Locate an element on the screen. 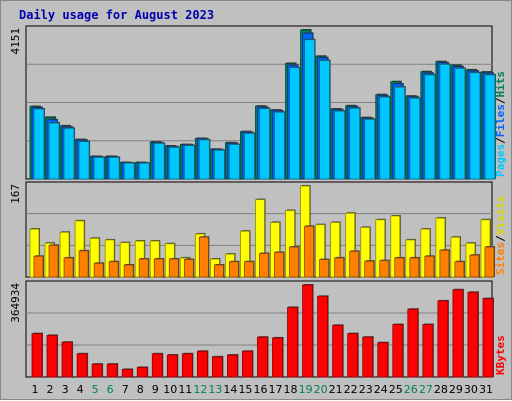  day-label-23: 23 is located at coordinates (366, 389).